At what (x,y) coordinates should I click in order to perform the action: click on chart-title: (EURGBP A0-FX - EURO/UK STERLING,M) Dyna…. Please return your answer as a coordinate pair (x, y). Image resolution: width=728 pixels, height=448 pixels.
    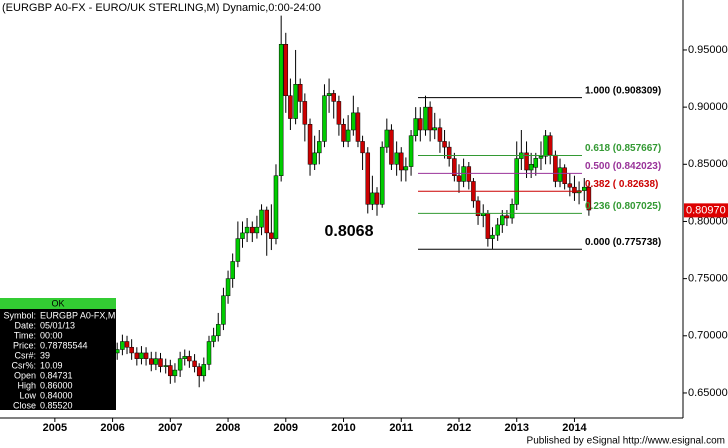
    Looking at the image, I should click on (161, 8).